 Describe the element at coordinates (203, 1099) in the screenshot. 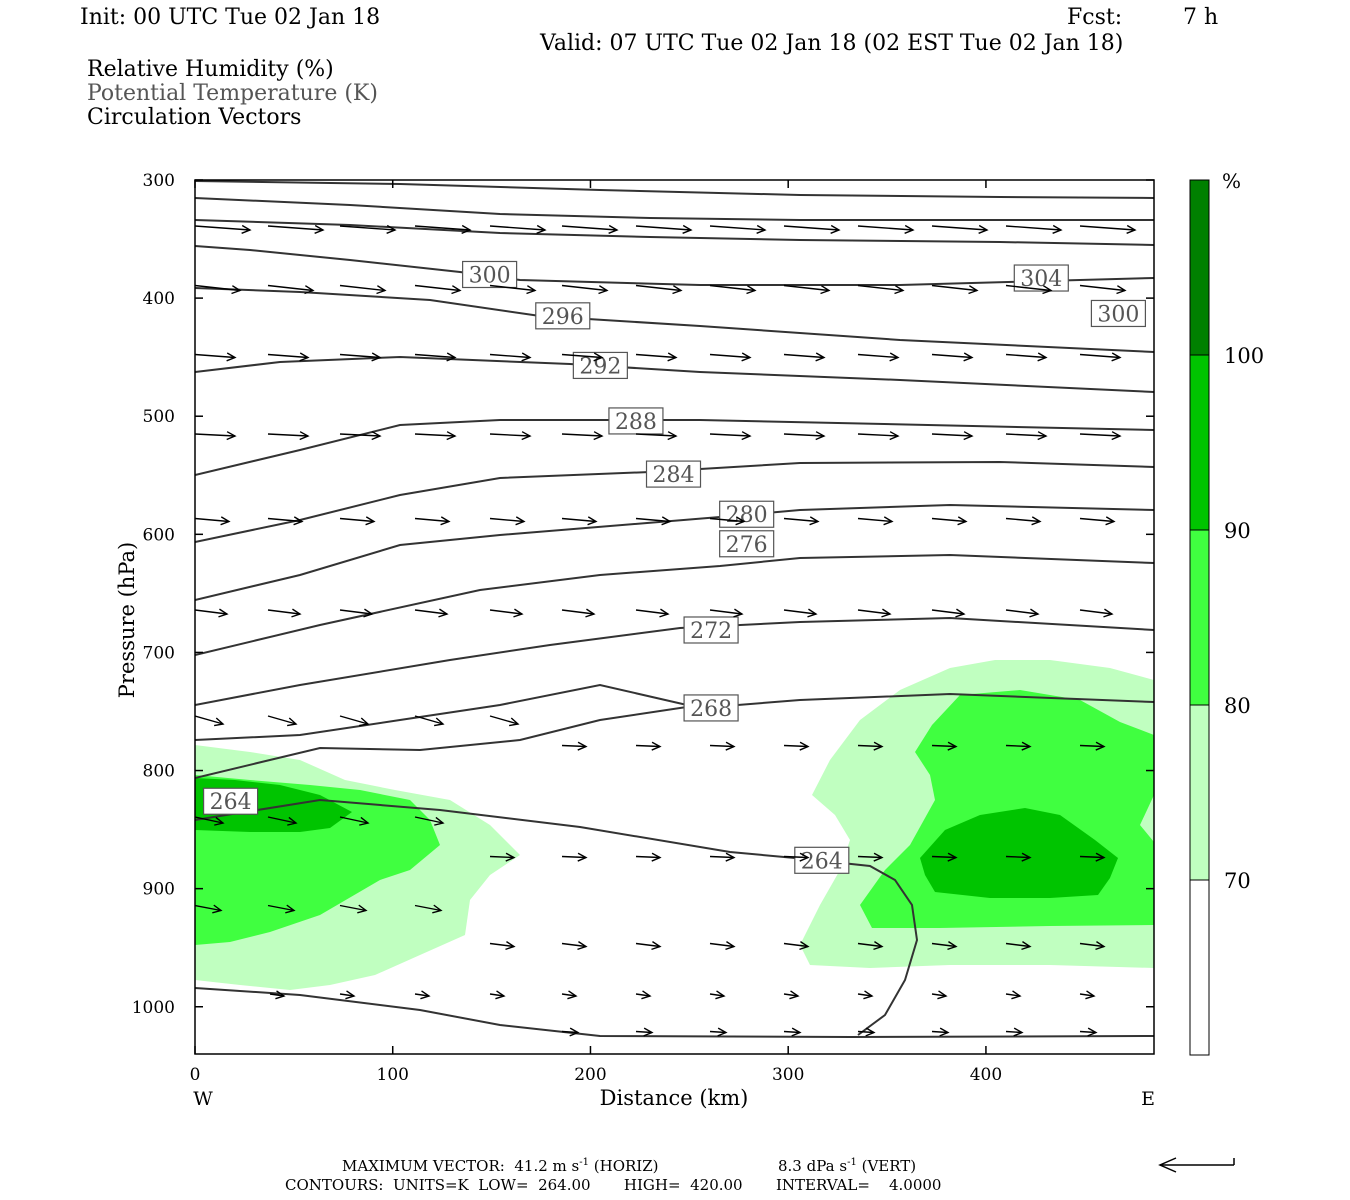

I see `x-axis-west-label: W` at that location.